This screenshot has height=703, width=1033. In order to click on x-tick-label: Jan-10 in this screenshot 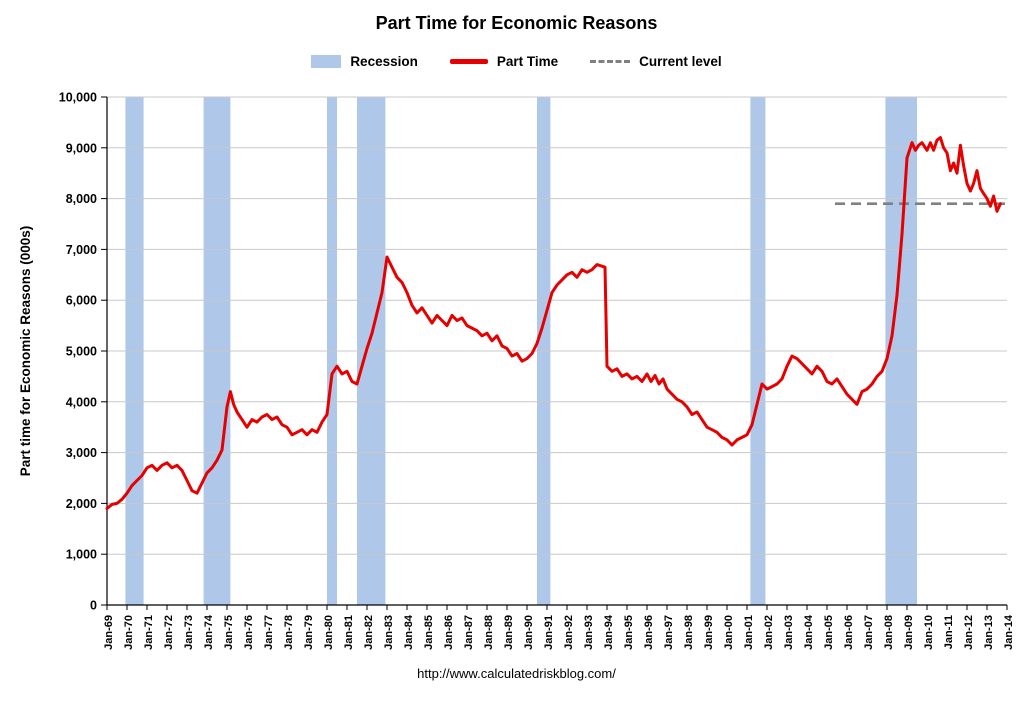, I will do `click(929, 632)`.